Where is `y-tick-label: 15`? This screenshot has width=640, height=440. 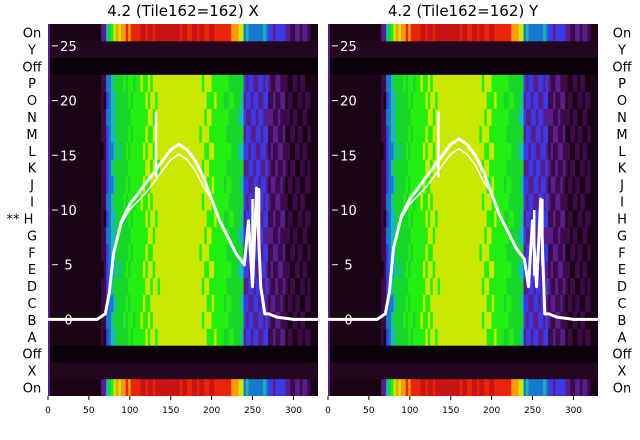 y-tick-label: 15 is located at coordinates (68, 156).